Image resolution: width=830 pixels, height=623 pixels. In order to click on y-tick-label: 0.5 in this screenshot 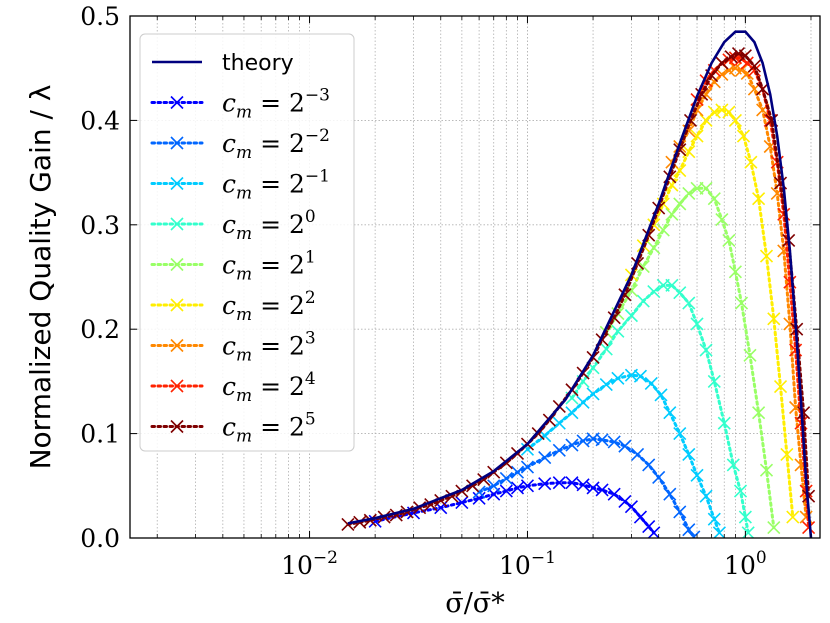, I will do `click(100, 16)`.